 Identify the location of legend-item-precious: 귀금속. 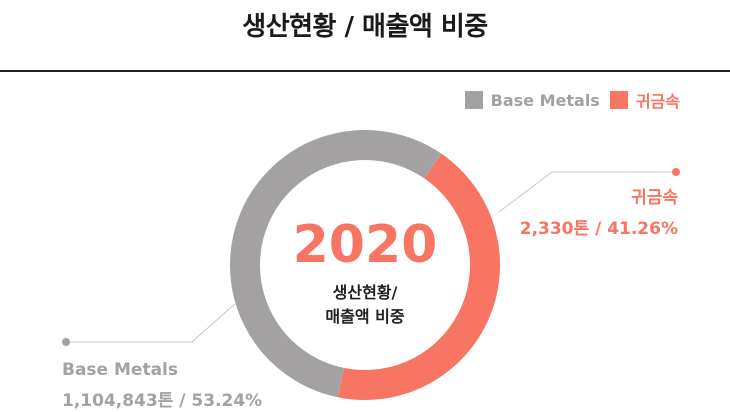
(644, 100).